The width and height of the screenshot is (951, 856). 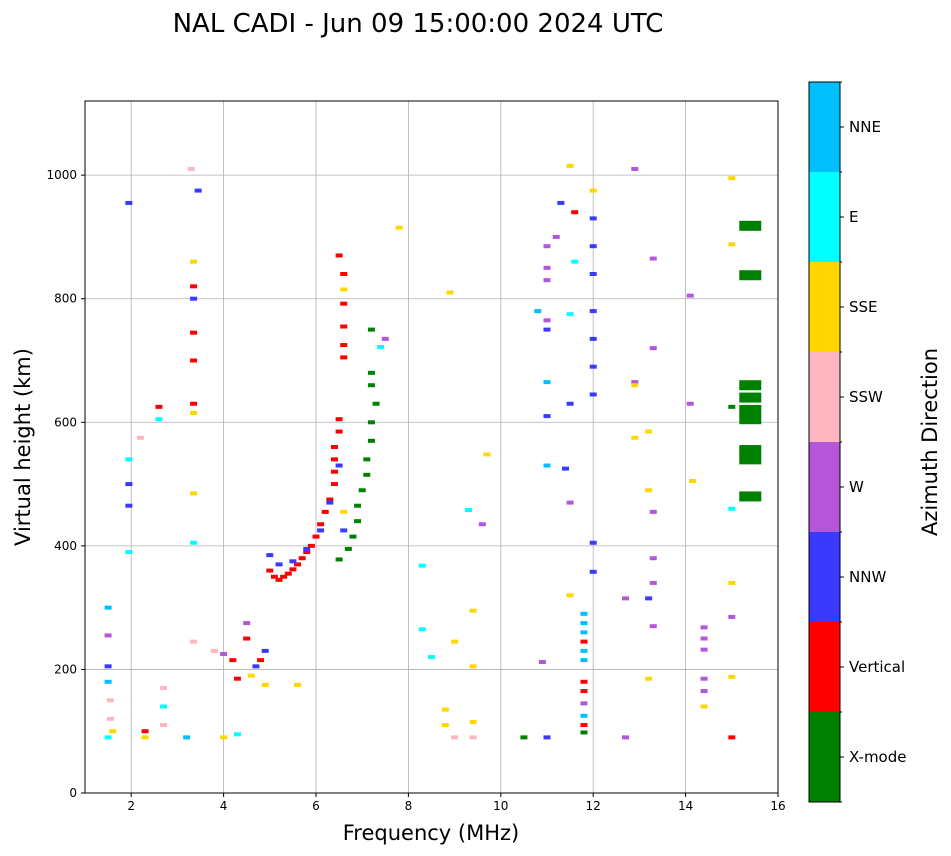 What do you see at coordinates (65, 484) in the screenshot?
I see `y-axis-ticks: 0 200 400 600 800 1000` at bounding box center [65, 484].